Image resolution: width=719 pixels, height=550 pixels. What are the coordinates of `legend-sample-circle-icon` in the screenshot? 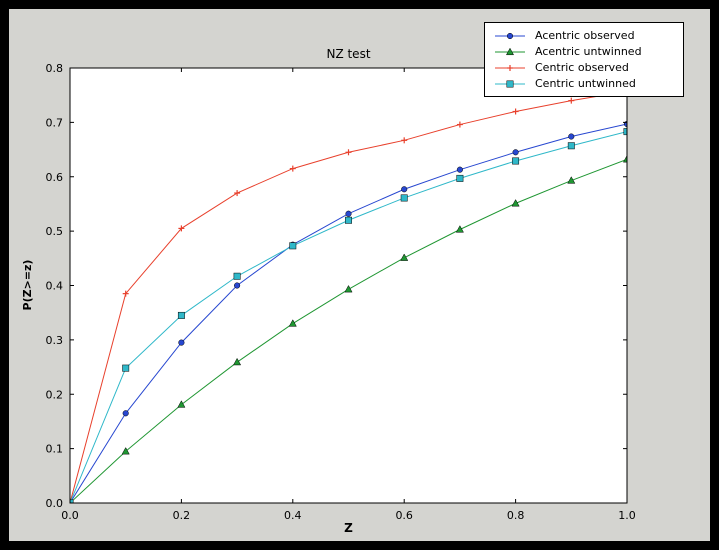 It's located at (510, 35).